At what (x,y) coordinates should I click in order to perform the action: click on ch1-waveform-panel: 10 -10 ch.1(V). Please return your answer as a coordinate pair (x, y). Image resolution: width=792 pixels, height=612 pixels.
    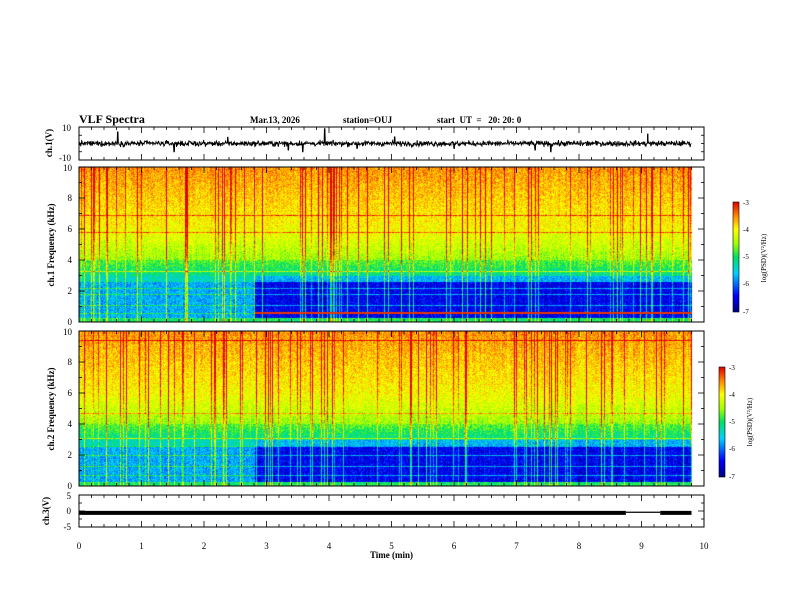
    Looking at the image, I should click on (374, 143).